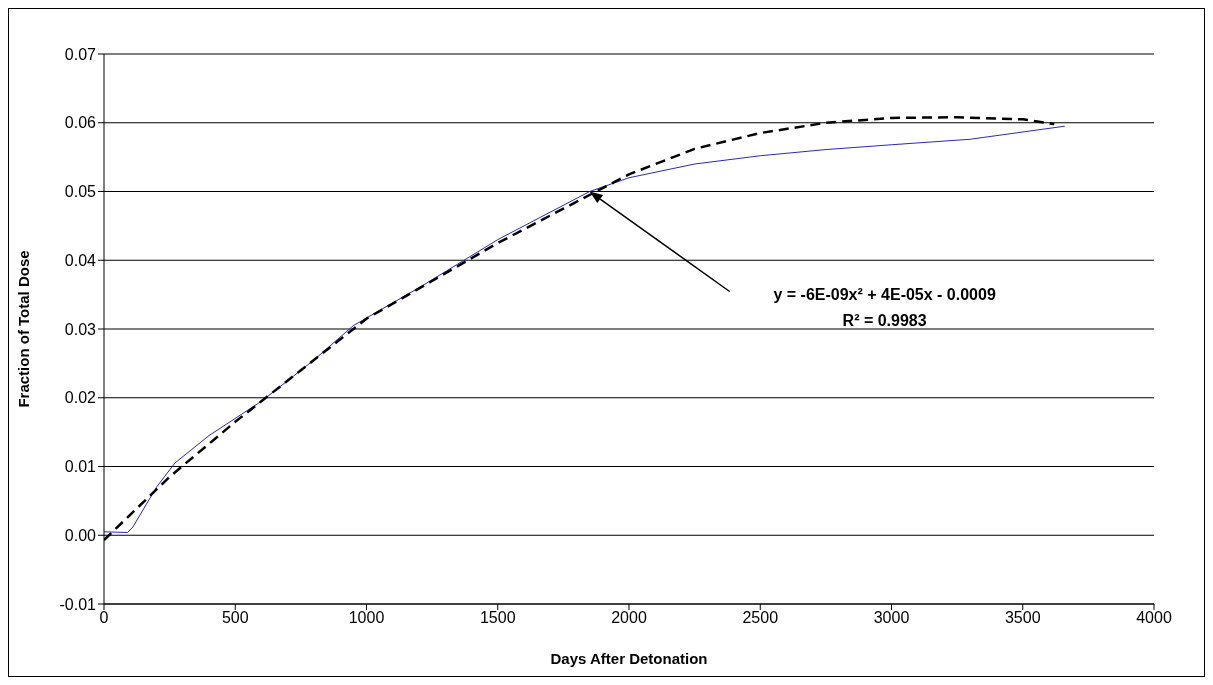  Describe the element at coordinates (80, 398) in the screenshot. I see `y-tick-label: 0.02` at that location.